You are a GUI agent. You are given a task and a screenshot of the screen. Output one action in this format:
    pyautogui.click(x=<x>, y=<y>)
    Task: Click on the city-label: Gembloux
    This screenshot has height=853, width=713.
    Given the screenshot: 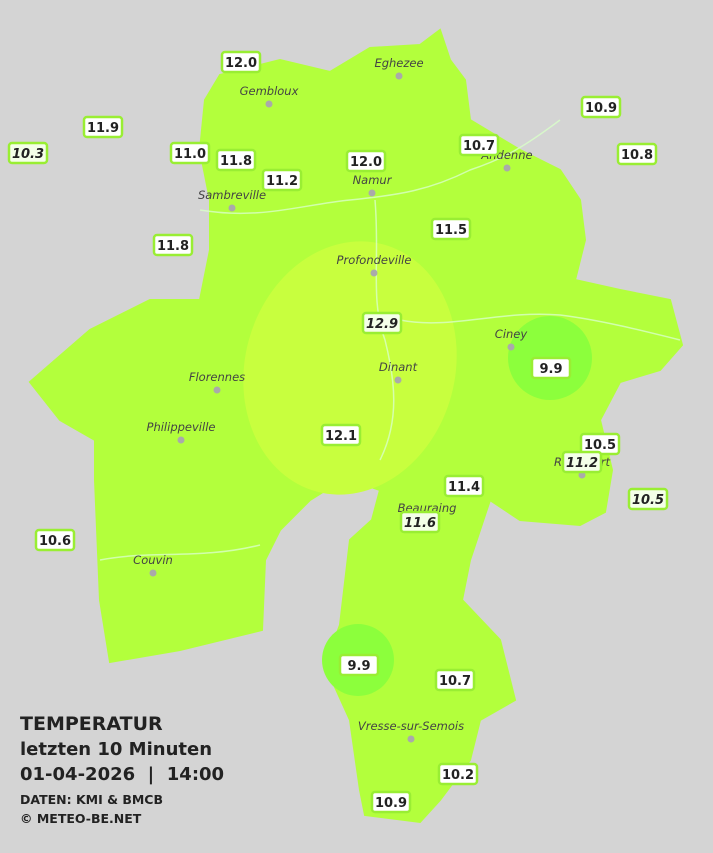 What is the action you would take?
    pyautogui.click(x=269, y=91)
    